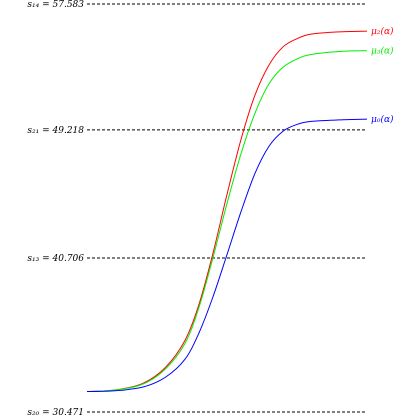 This screenshot has width=420, height=420. I want to click on series-label-2: μ₀(α), so click(382, 119).